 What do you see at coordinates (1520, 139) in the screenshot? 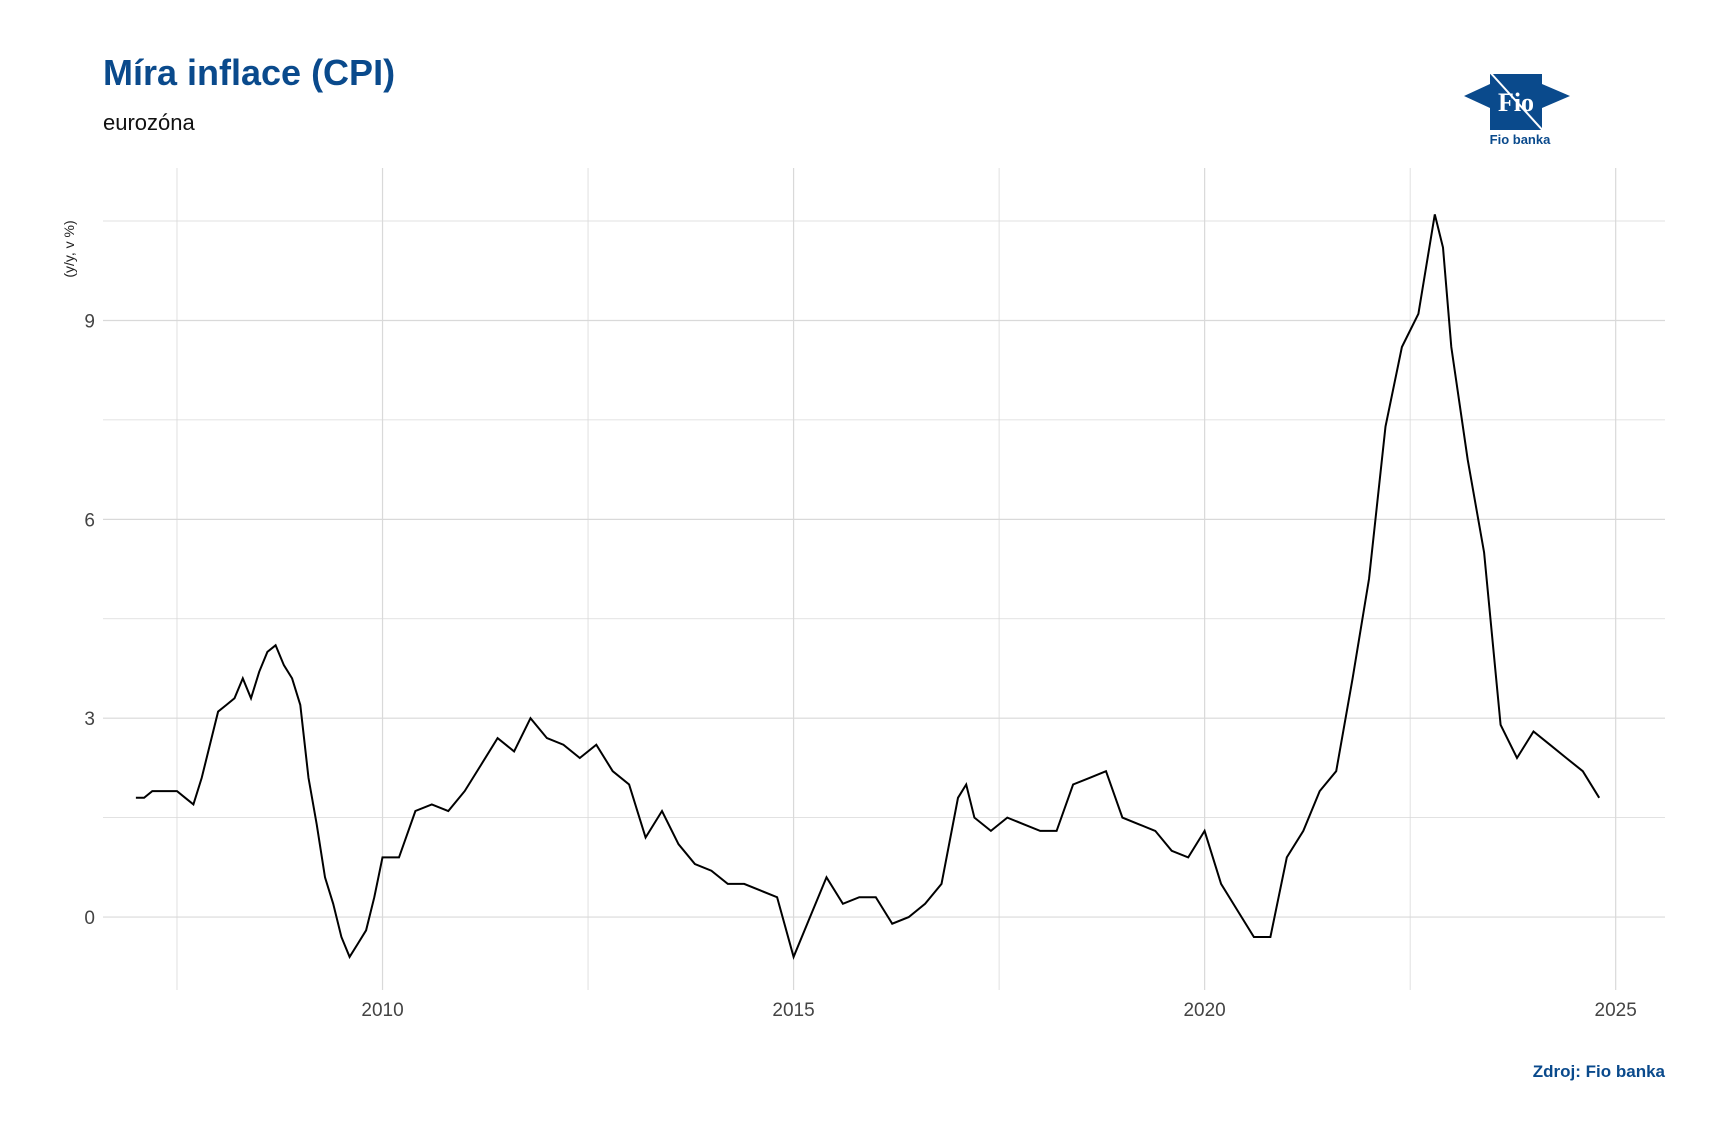
I see `logo-text: Fio banka` at bounding box center [1520, 139].